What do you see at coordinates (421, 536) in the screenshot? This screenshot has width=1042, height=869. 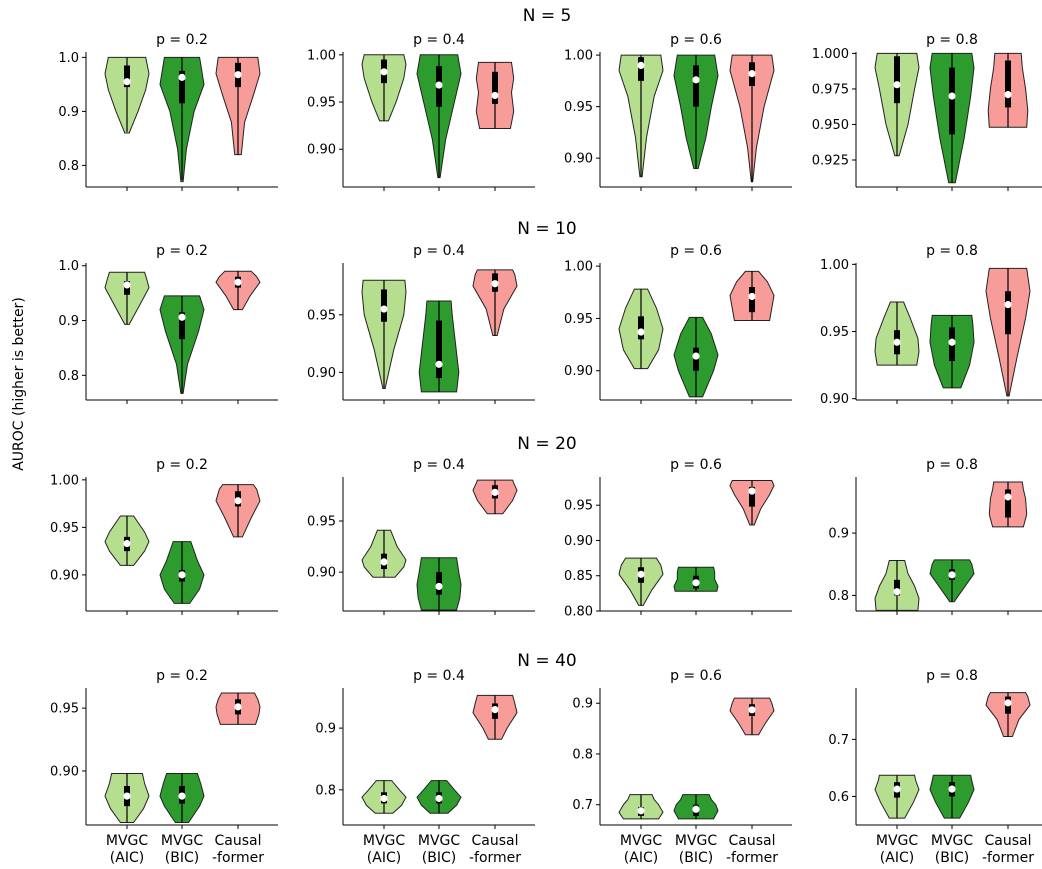 I see `panel-2-1: p = 0.4 0.90 0.95` at bounding box center [421, 536].